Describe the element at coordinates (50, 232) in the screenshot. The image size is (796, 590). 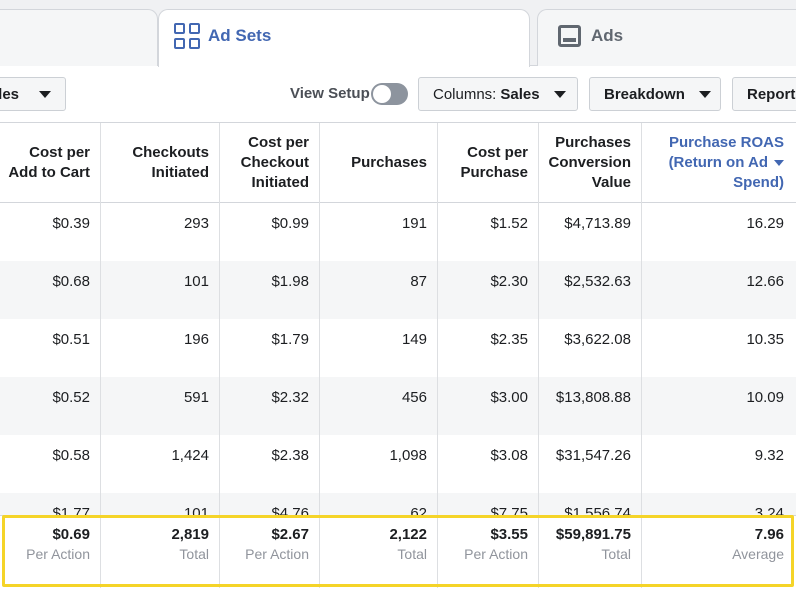
I see `table-cell: $0.39` at that location.